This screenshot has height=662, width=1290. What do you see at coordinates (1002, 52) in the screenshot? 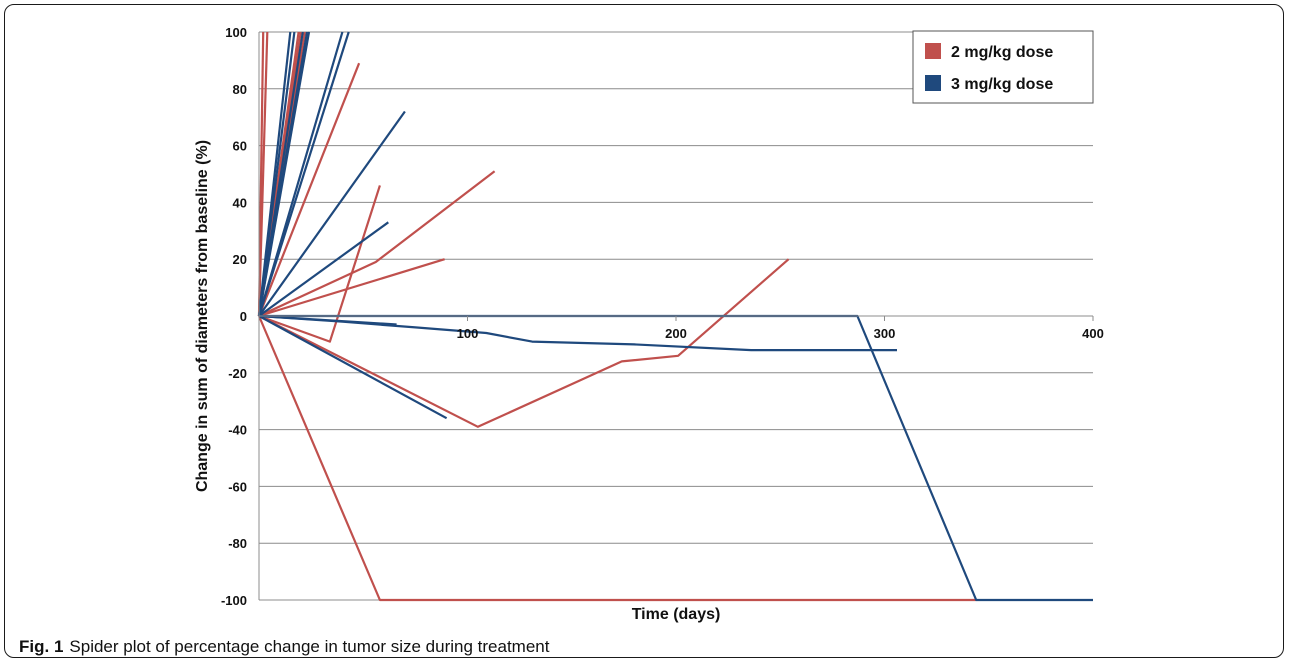
I see `legend-label: 2 mg/kg dose` at bounding box center [1002, 52].